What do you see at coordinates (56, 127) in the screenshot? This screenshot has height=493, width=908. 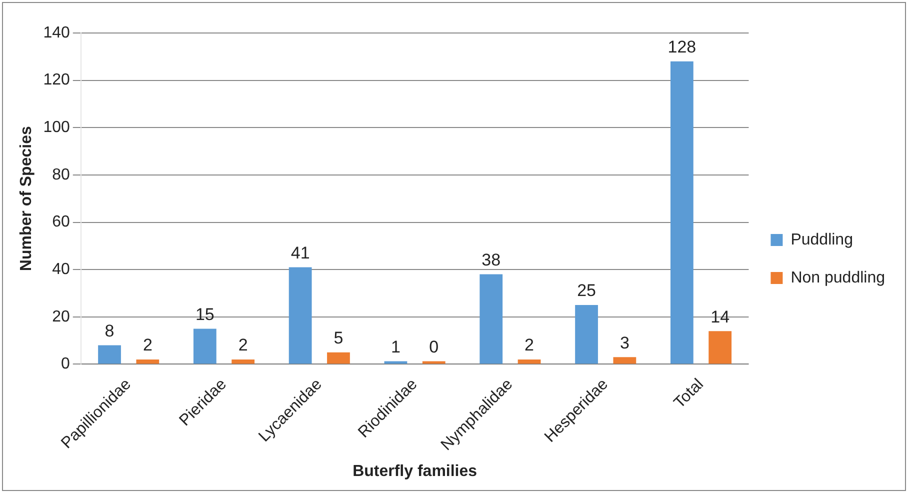 I see `y-tick-label: 100` at bounding box center [56, 127].